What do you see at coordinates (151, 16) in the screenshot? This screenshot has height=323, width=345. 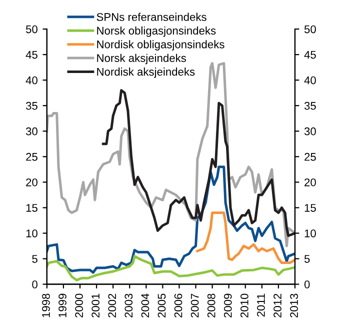 I see `legend-label: SPNs referanseindeks` at bounding box center [151, 16].